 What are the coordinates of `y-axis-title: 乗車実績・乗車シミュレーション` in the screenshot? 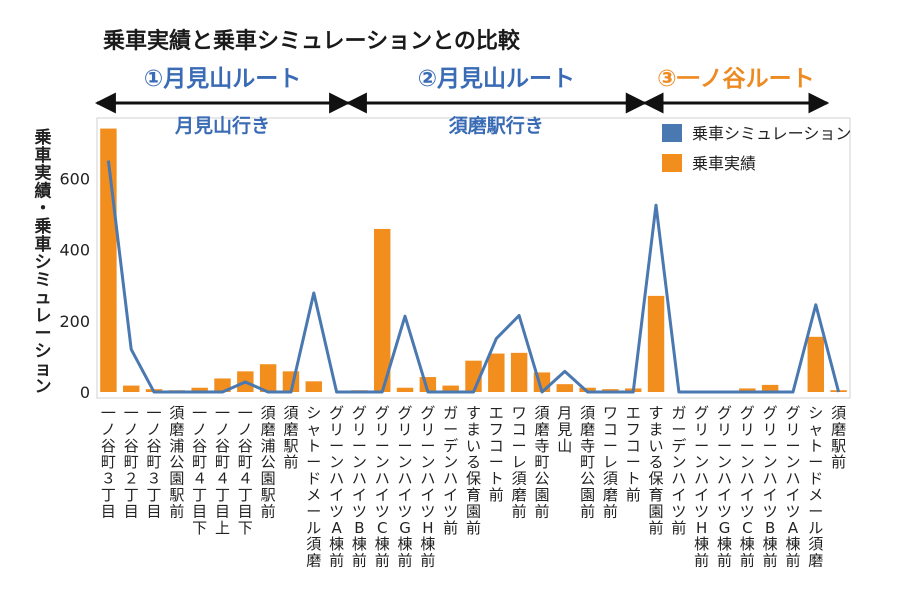 It's located at (43, 262).